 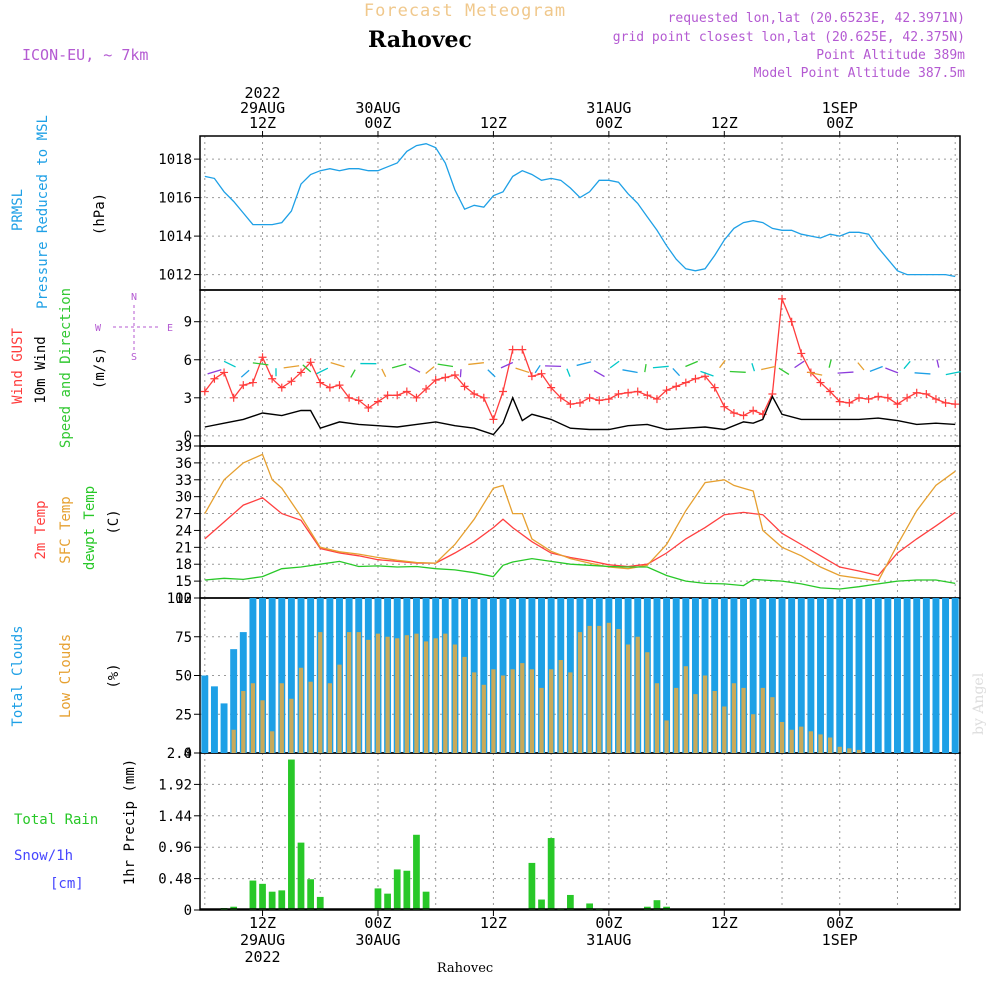 I want to click on y-tick-label: 75, so click(x=183, y=638).